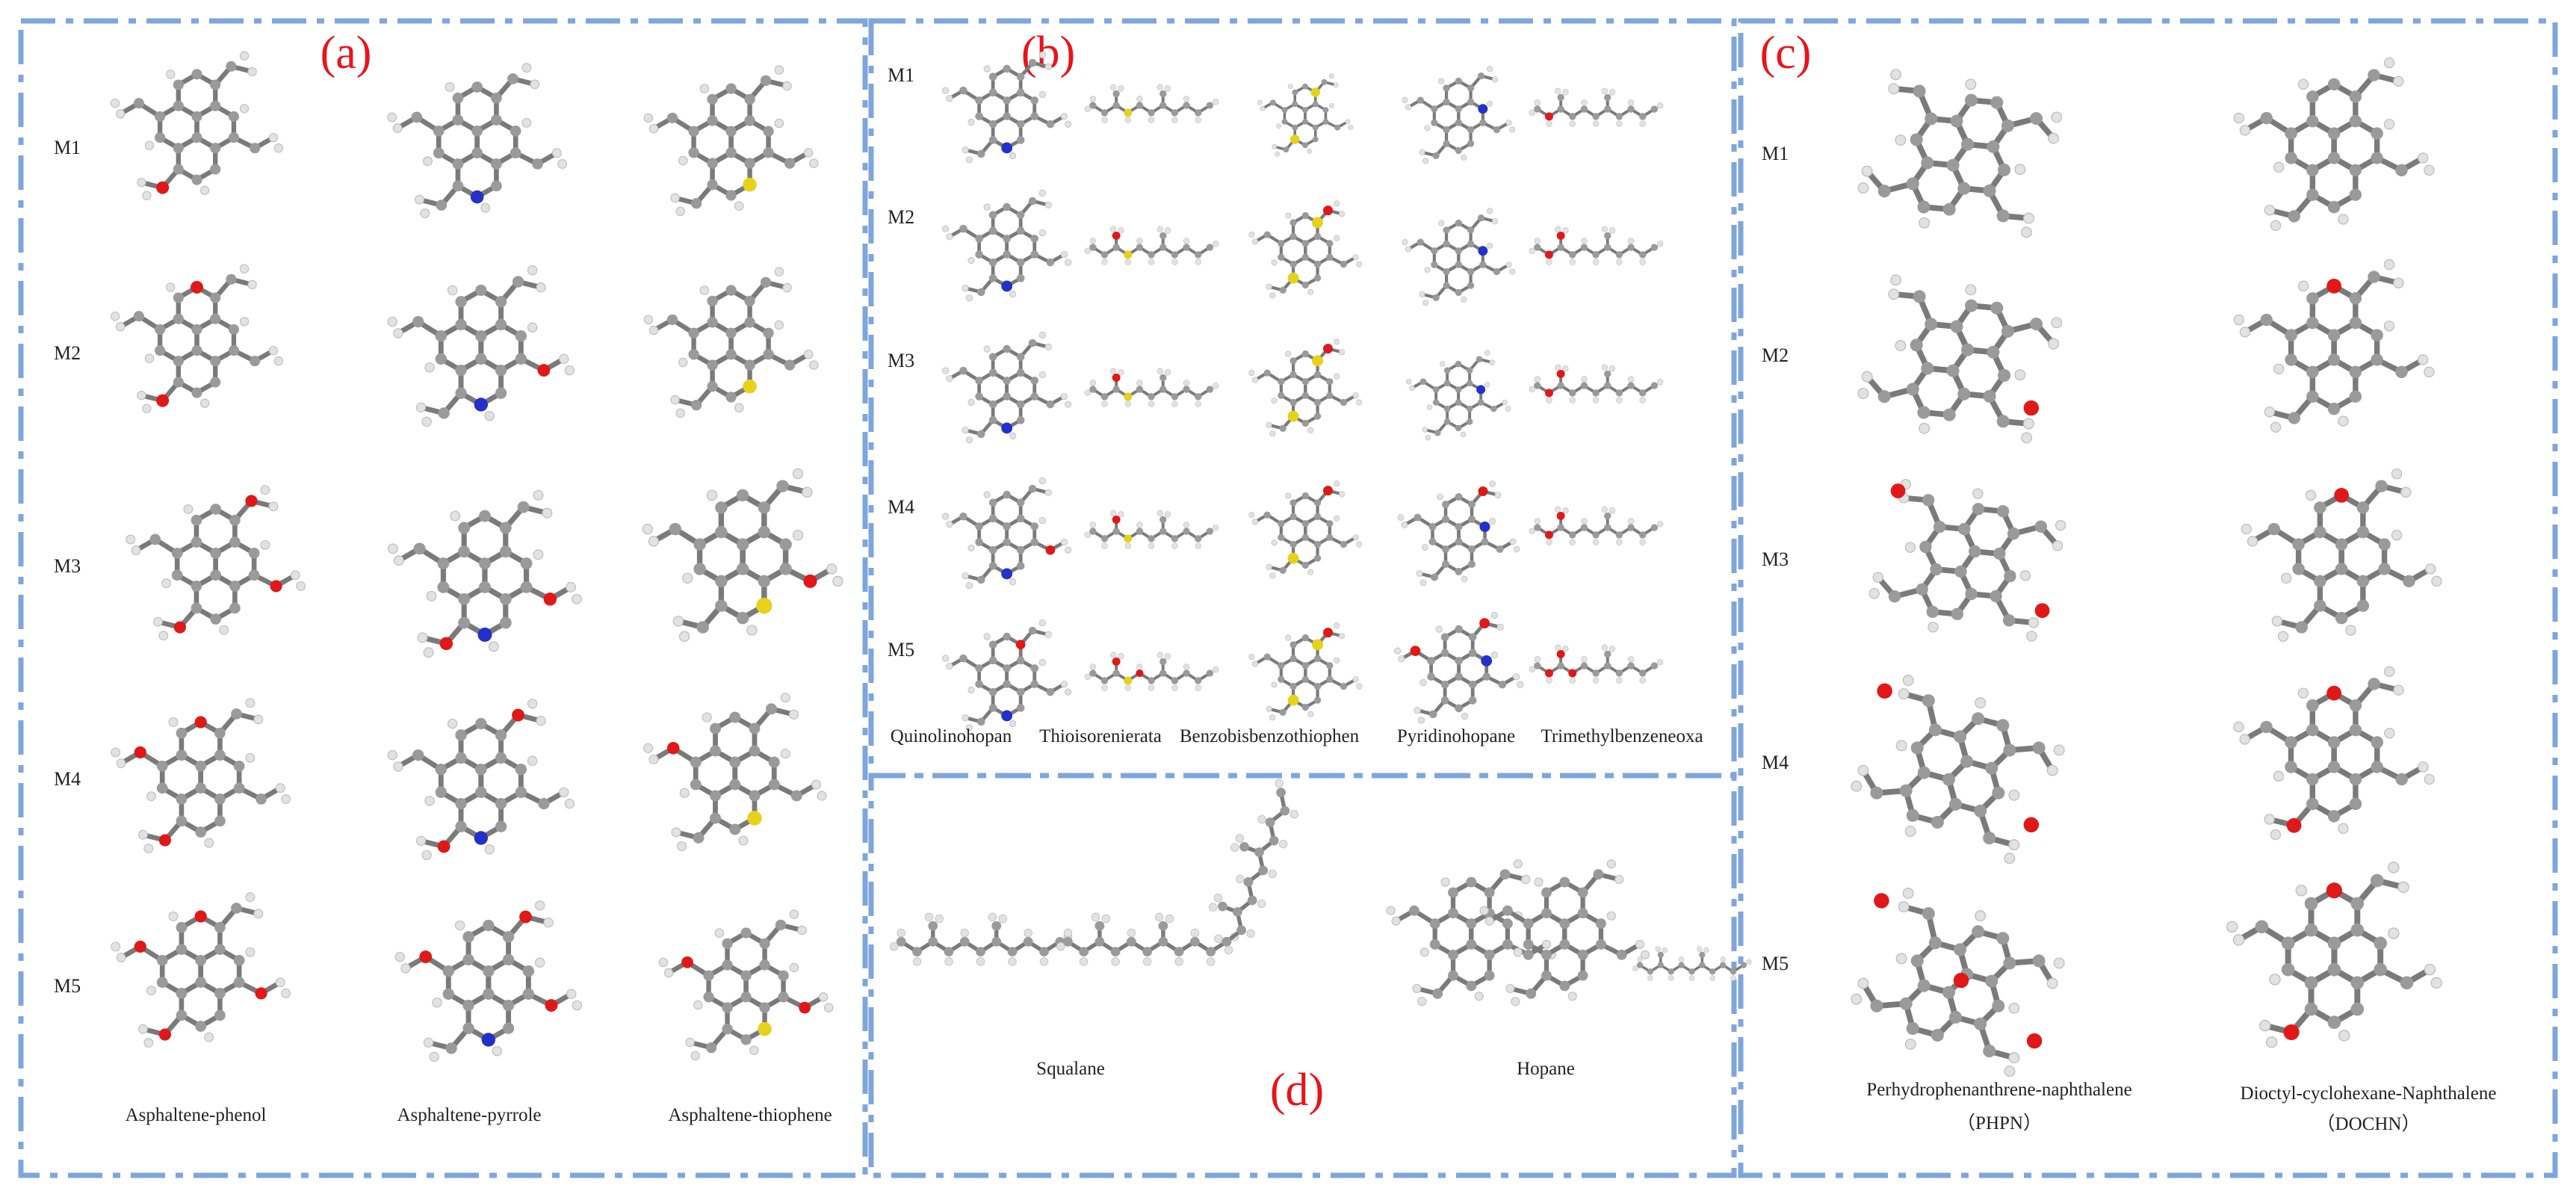 Image resolution: width=2576 pixels, height=1200 pixels. What do you see at coordinates (67, 779) in the screenshot?
I see `panel-a-row-m4: M4` at bounding box center [67, 779].